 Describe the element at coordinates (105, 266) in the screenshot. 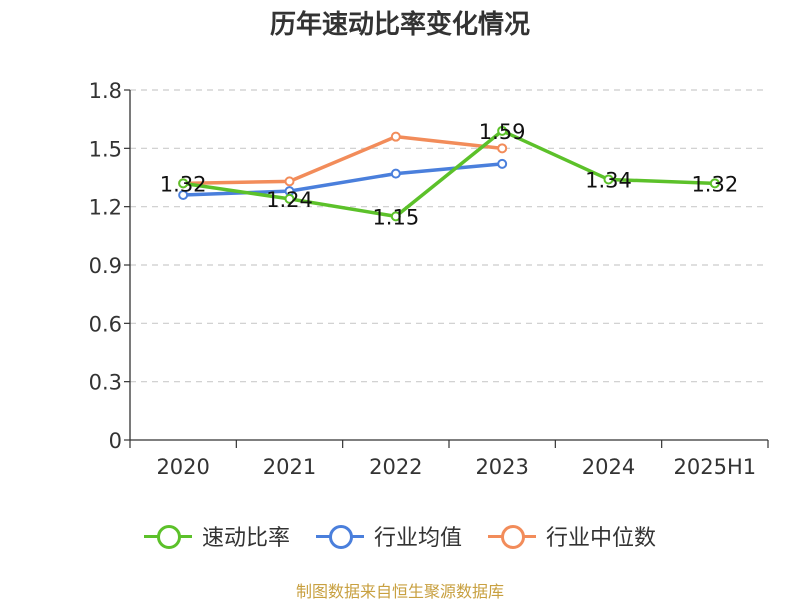

I see `y-tick-label: 0.9` at that location.